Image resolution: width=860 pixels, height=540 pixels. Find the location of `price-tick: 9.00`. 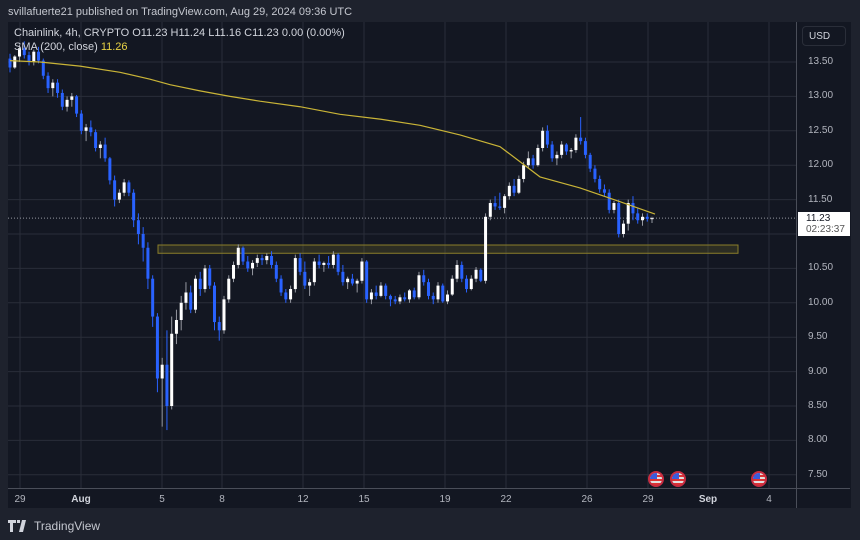

price-tick: 9.00 is located at coordinates (818, 371).